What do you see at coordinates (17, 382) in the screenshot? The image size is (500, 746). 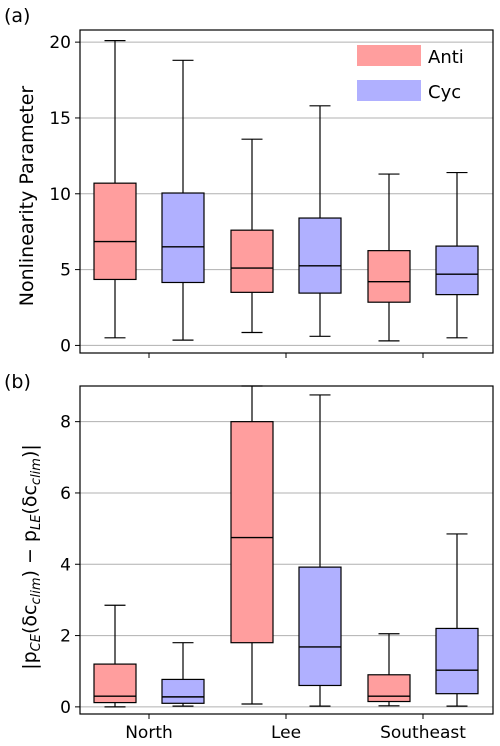 I see `panel-b-label: (b)` at bounding box center [17, 382].